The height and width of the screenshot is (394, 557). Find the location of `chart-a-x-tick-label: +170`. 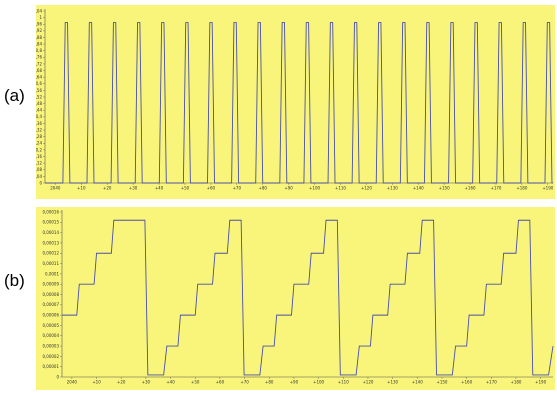

chart-a-x-tick-label: +170 is located at coordinates (495, 188).